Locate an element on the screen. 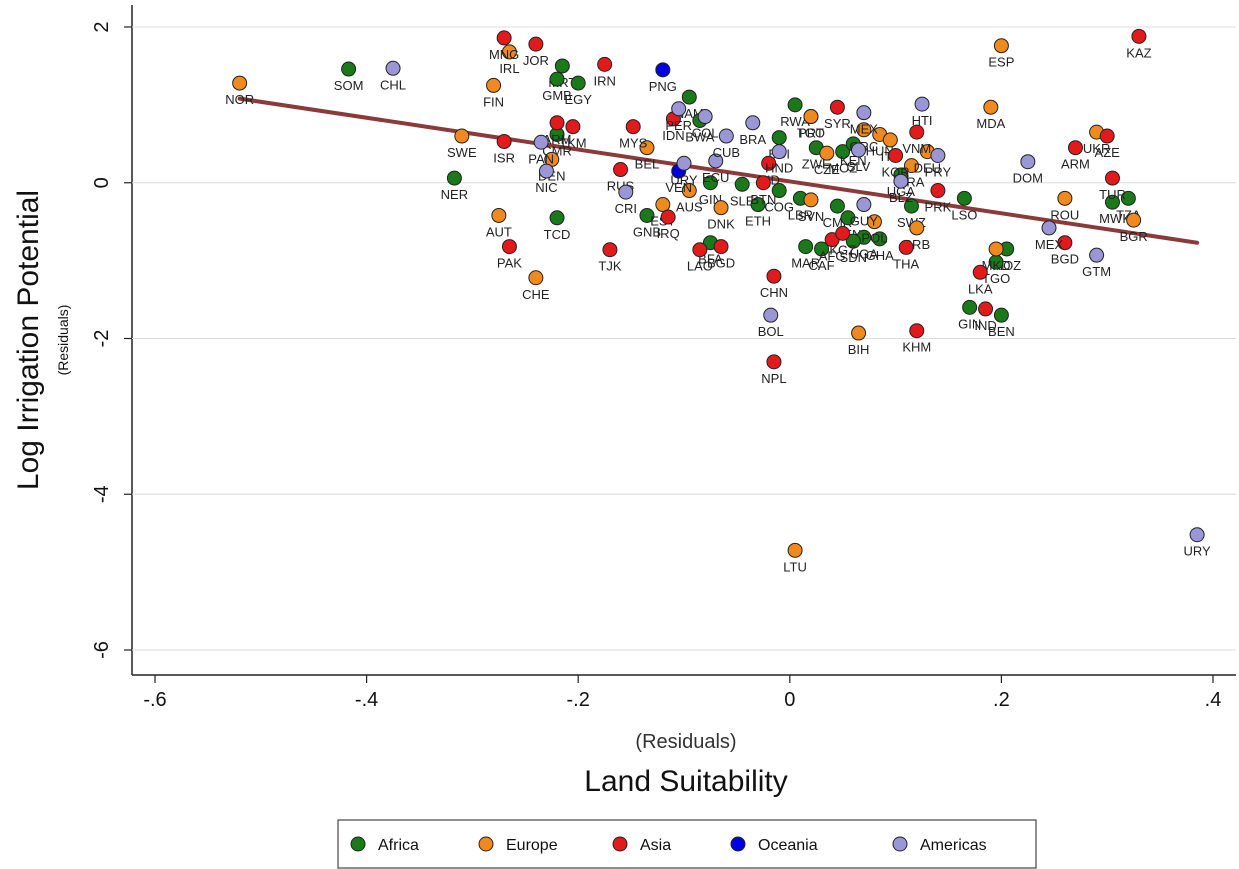  point-label: KHM is located at coordinates (916, 347).